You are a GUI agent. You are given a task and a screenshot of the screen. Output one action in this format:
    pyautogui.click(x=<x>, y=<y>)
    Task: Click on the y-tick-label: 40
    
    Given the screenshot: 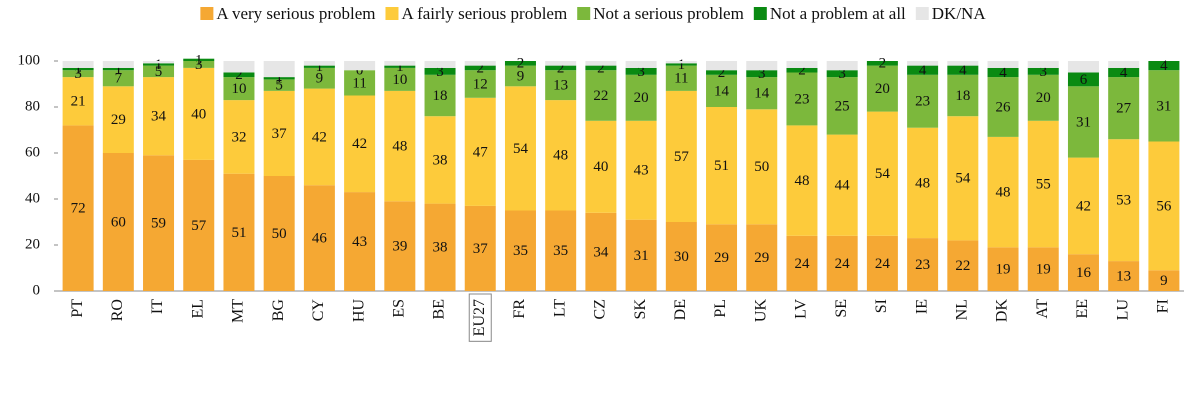 What is the action you would take?
    pyautogui.click(x=32, y=198)
    